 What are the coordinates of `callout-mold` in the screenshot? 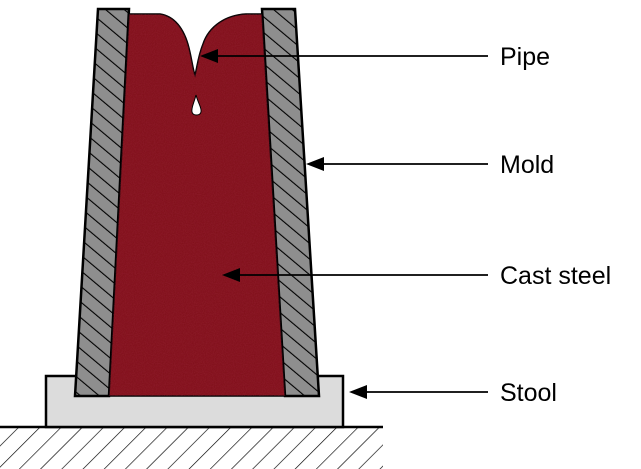 It's located at (397, 164).